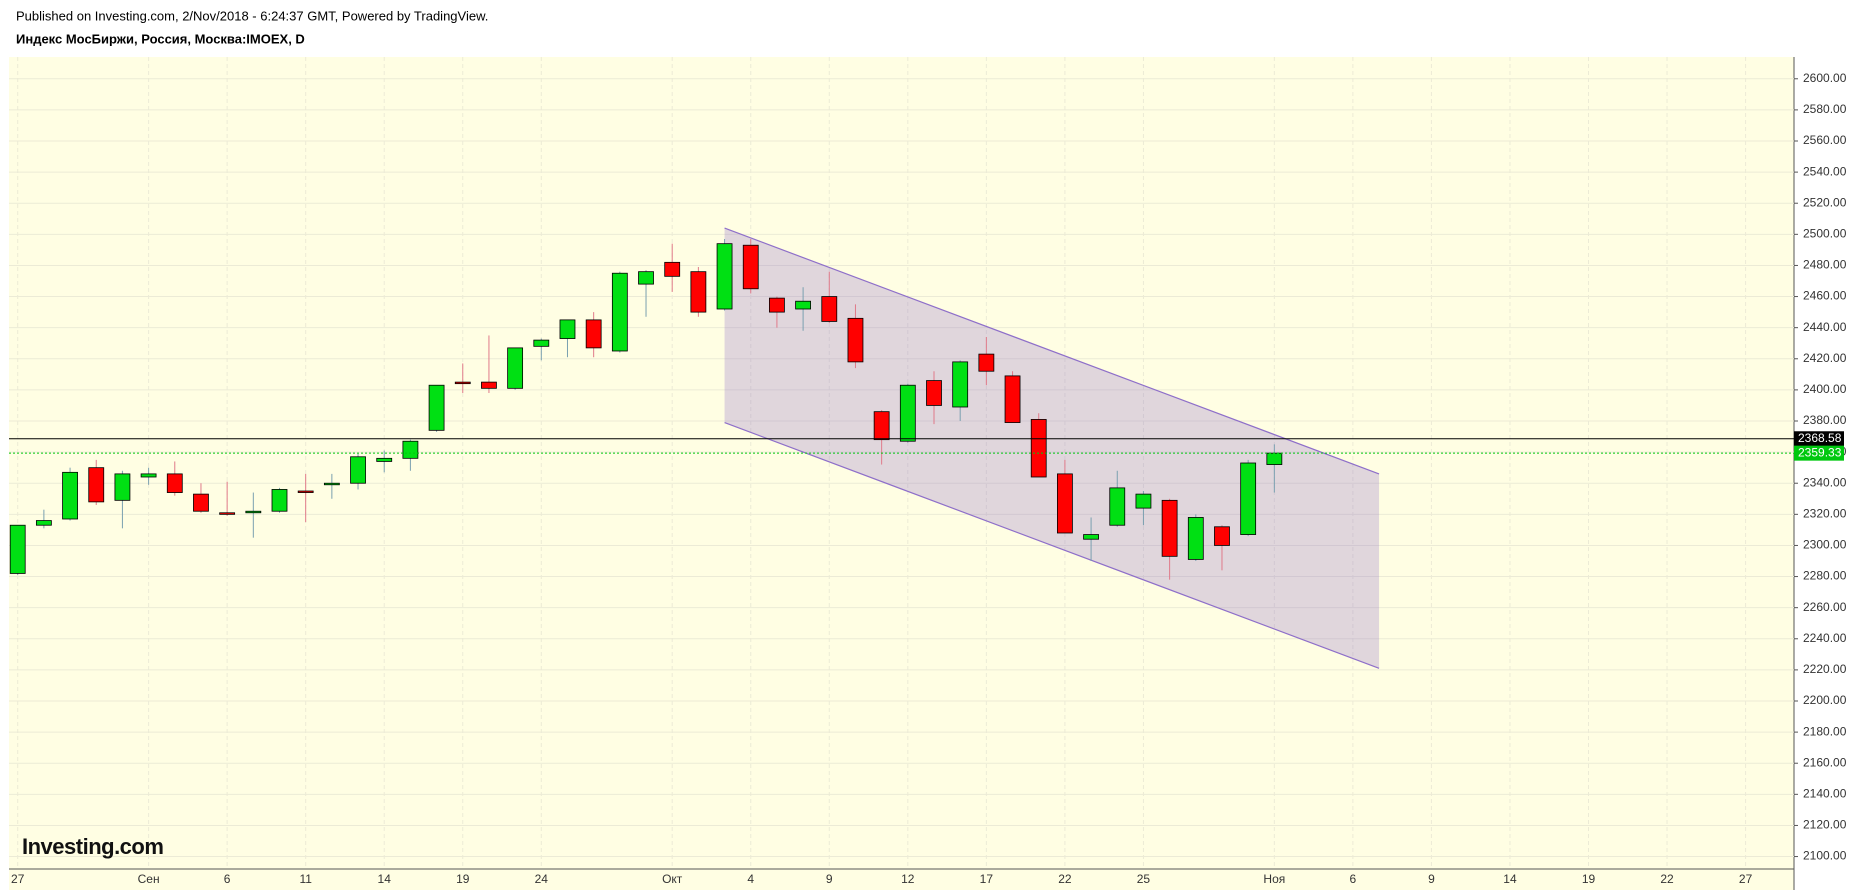 This screenshot has height=893, width=1853. Describe the element at coordinates (987, 879) in the screenshot. I see `x-tick-label: 17` at that location.